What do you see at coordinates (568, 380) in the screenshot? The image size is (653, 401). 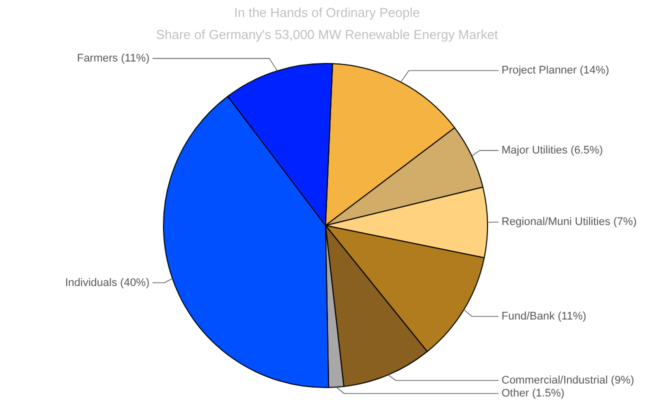 I see `slice-label: Commercial/Industrial (9%)` at bounding box center [568, 380].